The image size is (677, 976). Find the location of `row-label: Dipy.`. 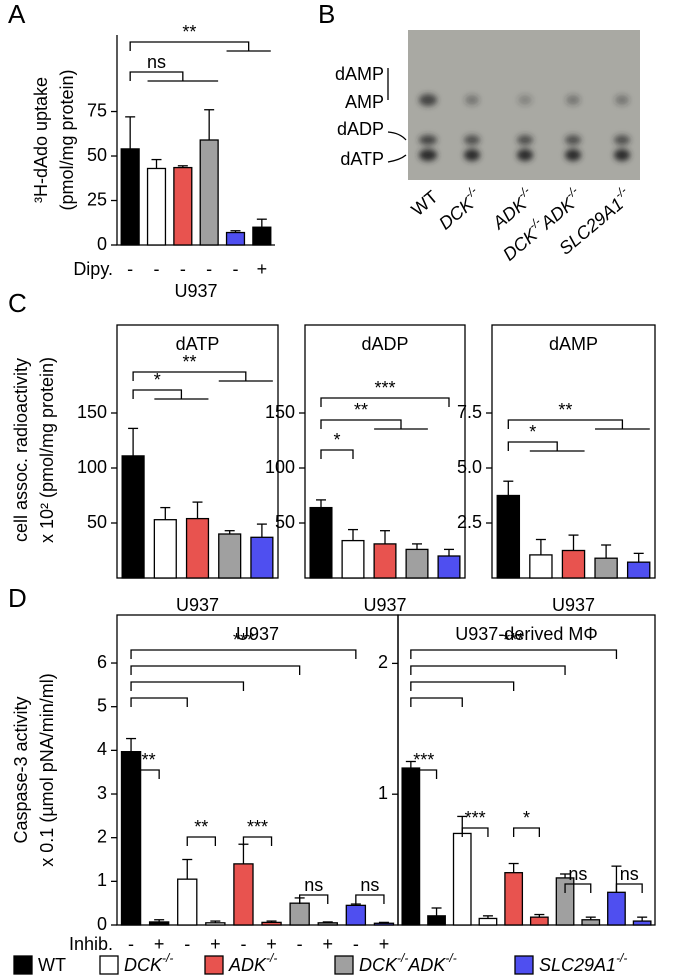

row-label: Dipy. is located at coordinates (93, 269).